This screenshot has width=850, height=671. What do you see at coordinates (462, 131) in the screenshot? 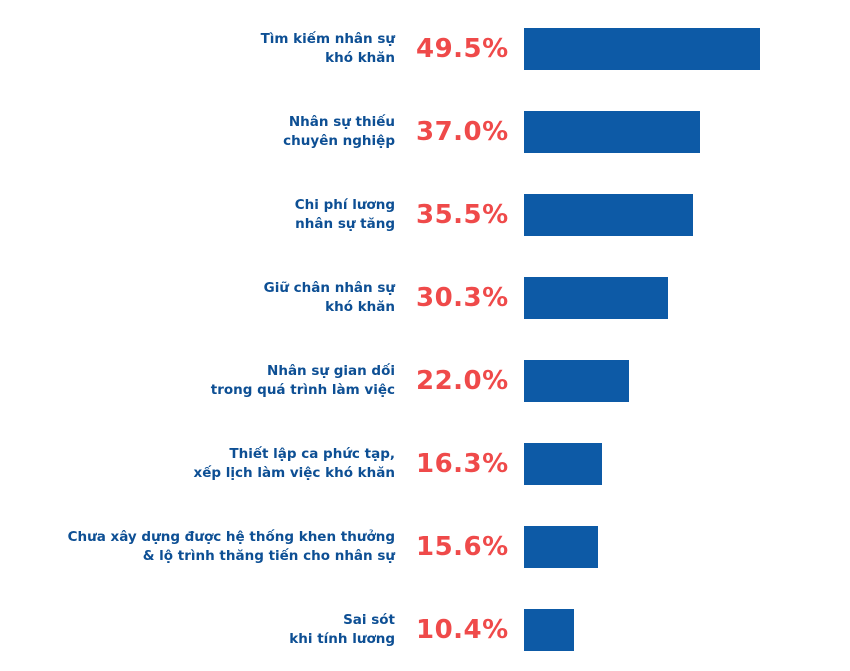
I see `value-label: 37.0%` at bounding box center [462, 131].